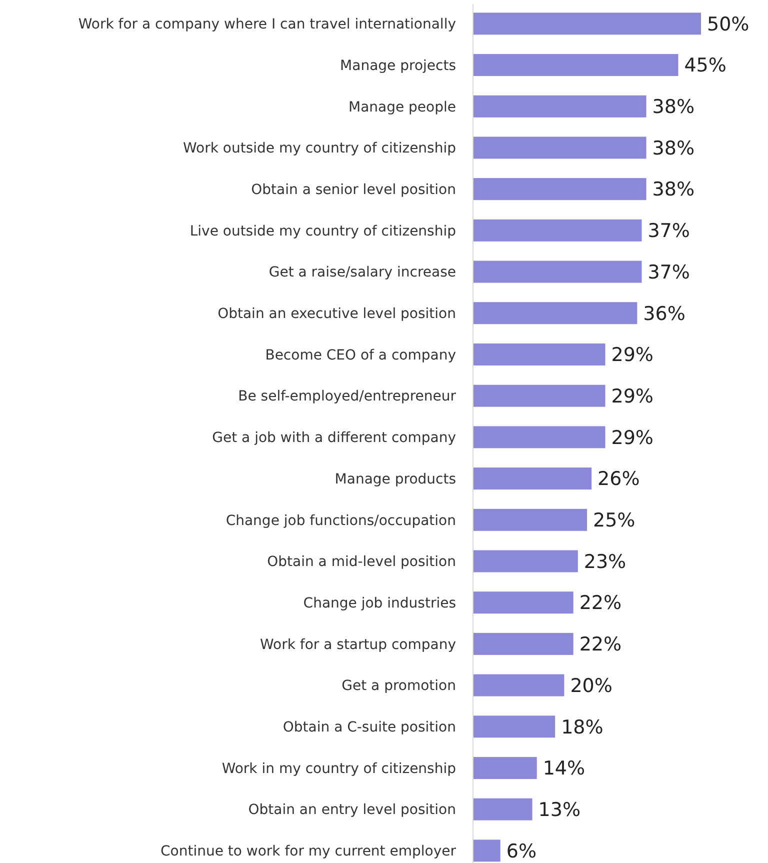 Image resolution: width=768 pixels, height=863 pixels. I want to click on data-label: 14%, so click(564, 769).